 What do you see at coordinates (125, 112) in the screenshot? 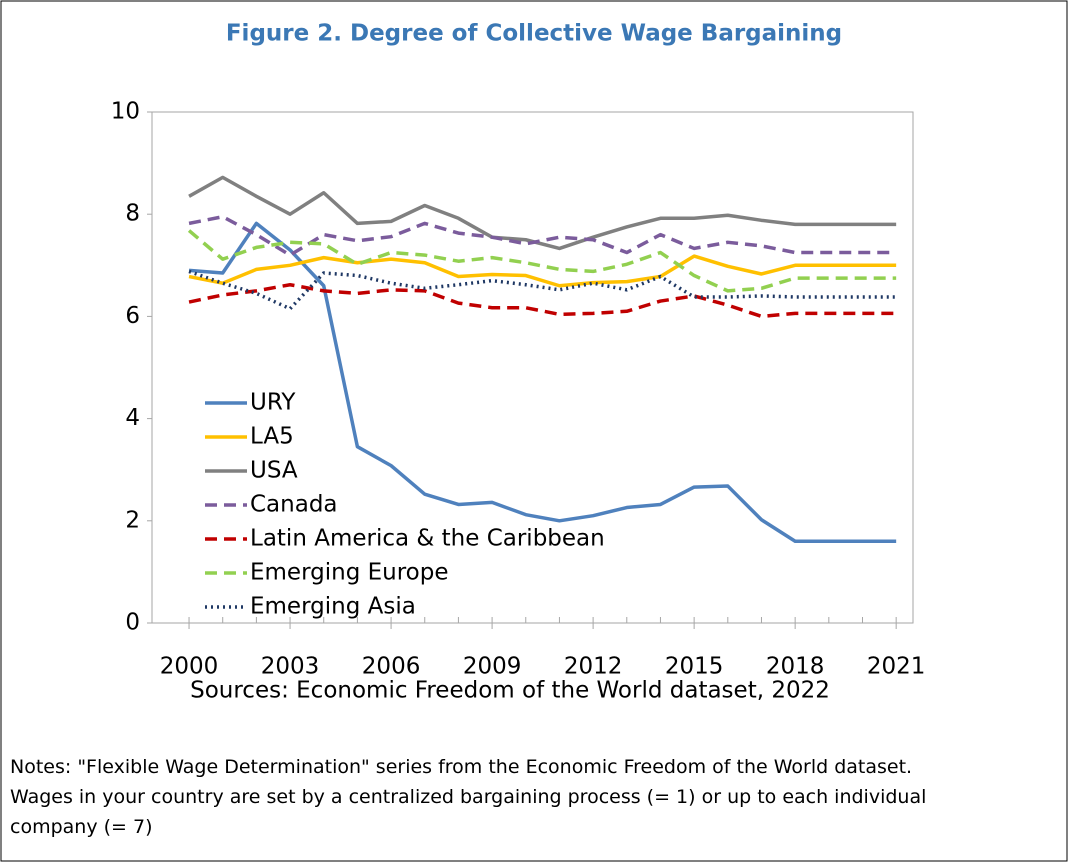
I see `y-tick-label: 10` at bounding box center [125, 112].